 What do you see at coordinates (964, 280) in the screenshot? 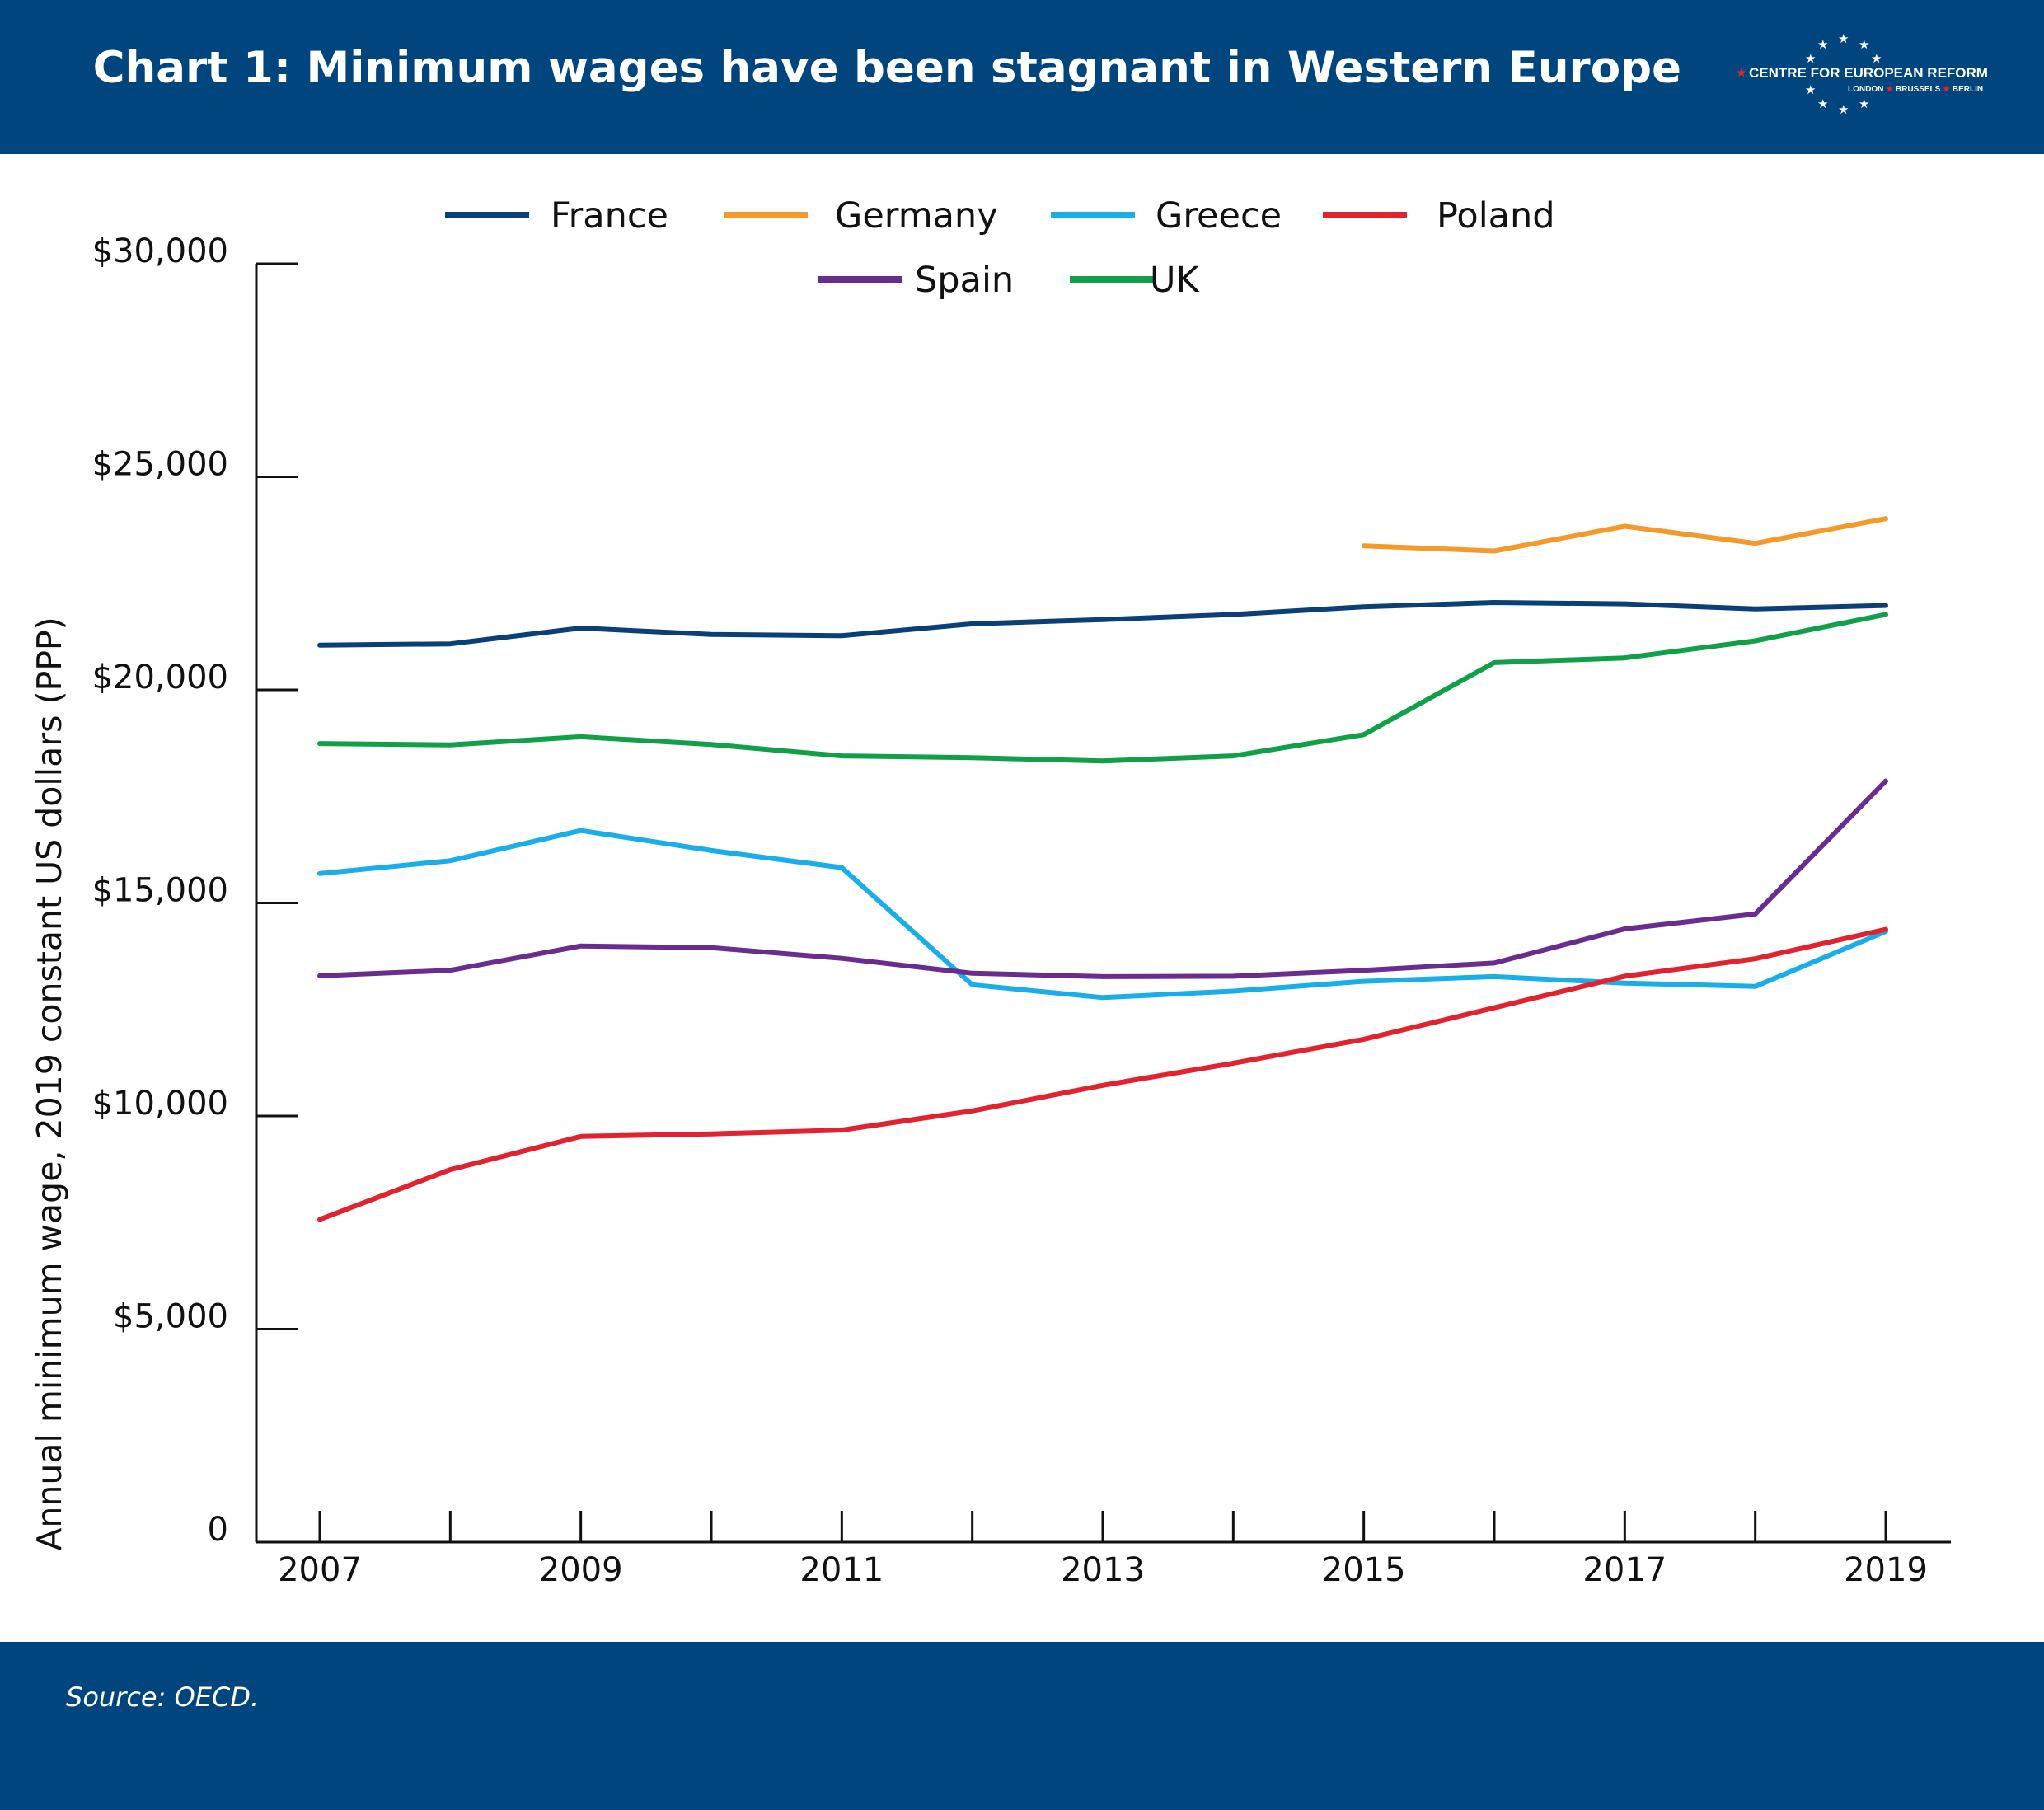
I see `legend-label-spain: Spain` at bounding box center [964, 280].